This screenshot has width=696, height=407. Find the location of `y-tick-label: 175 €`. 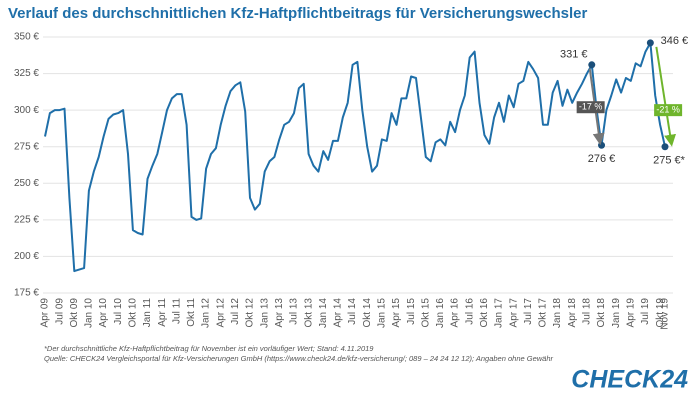

y-tick-label: 175 € is located at coordinates (26, 293).